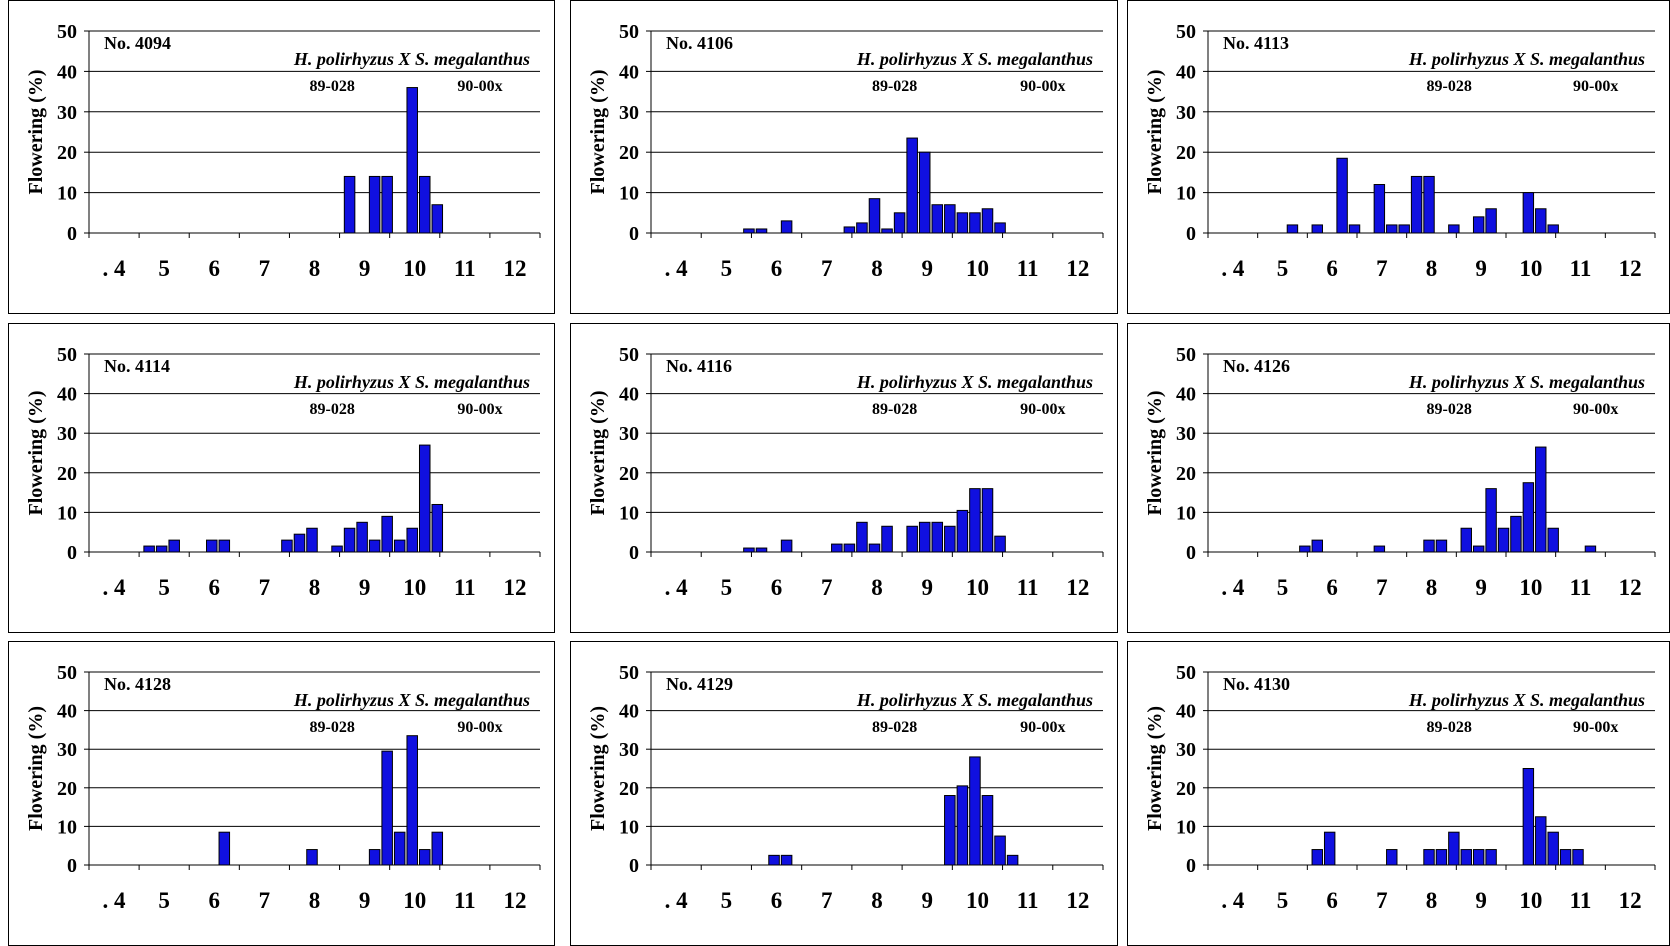 The width and height of the screenshot is (1670, 946). Describe the element at coordinates (215, 268) in the screenshot. I see `x-tick-label: 6` at that location.